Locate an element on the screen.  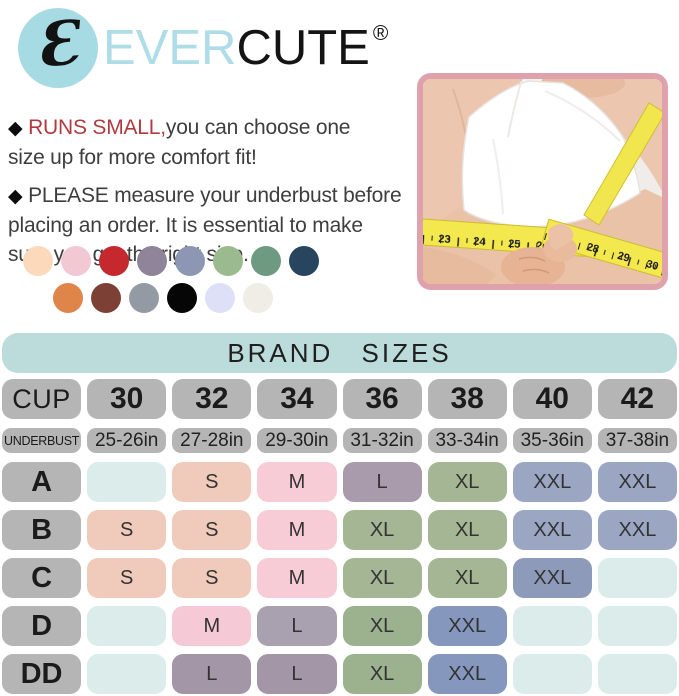
cup-label-D: D is located at coordinates (42, 626).